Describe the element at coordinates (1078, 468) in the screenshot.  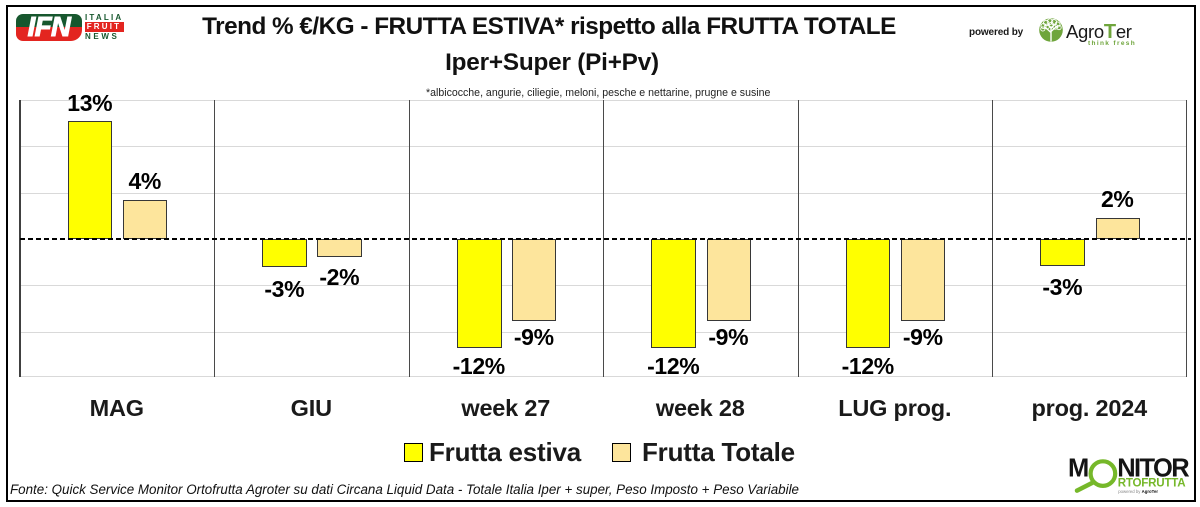
I see `svg-text: M` at that location.